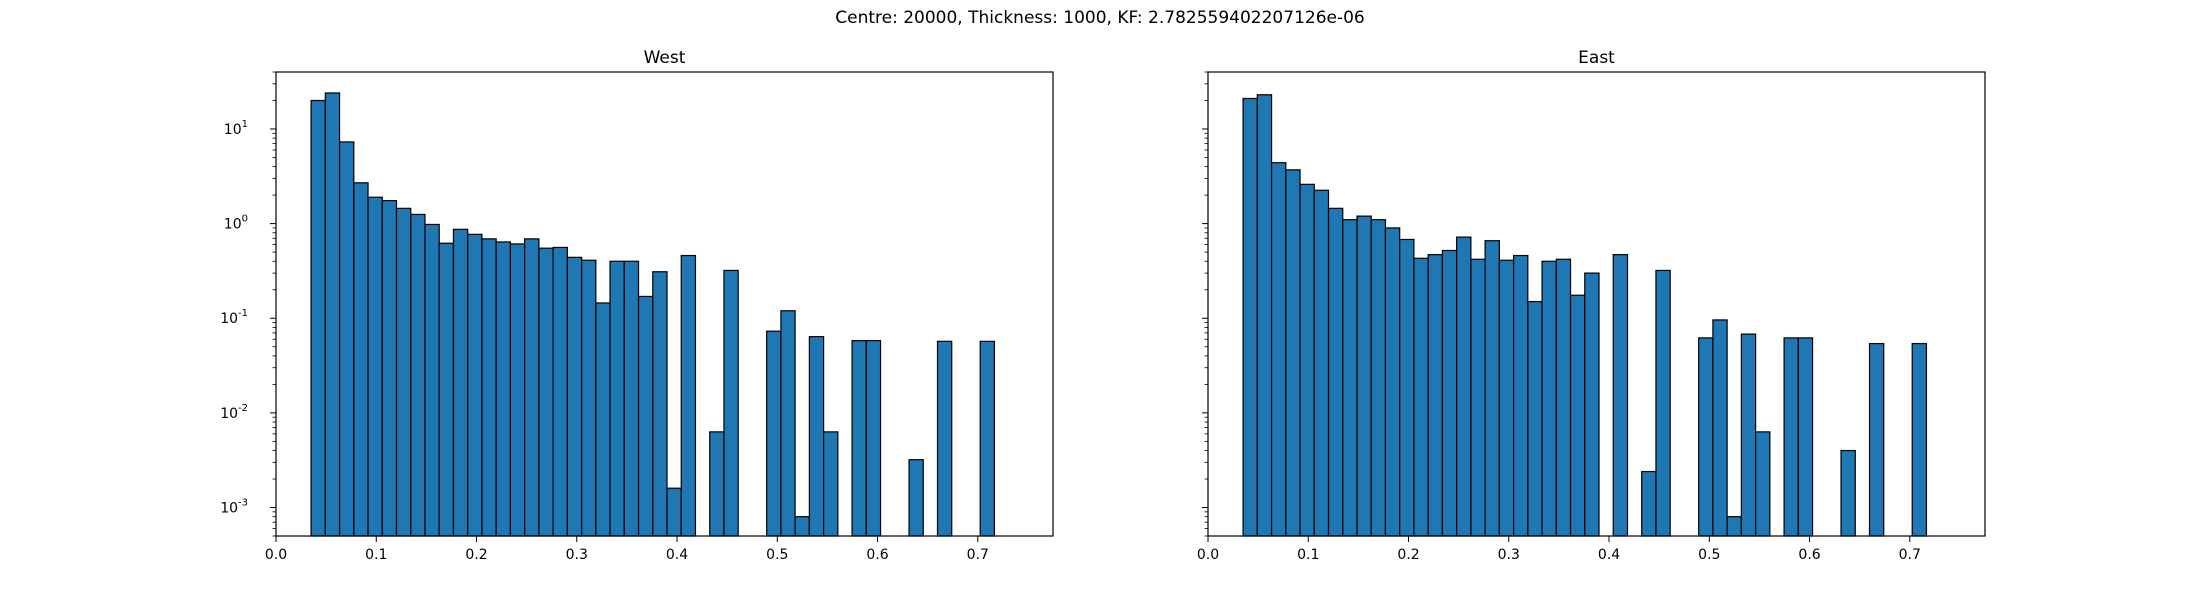  Describe the element at coordinates (234, 412) in the screenshot. I see `y-tick-label: 10⁻²` at that location.